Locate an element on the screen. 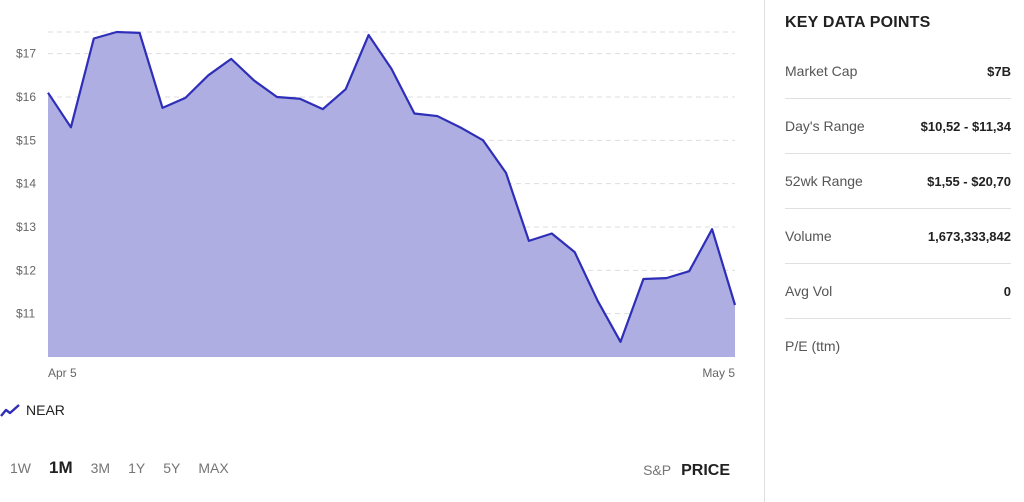 This screenshot has width=1024, height=502. panel-divider is located at coordinates (764, 251).